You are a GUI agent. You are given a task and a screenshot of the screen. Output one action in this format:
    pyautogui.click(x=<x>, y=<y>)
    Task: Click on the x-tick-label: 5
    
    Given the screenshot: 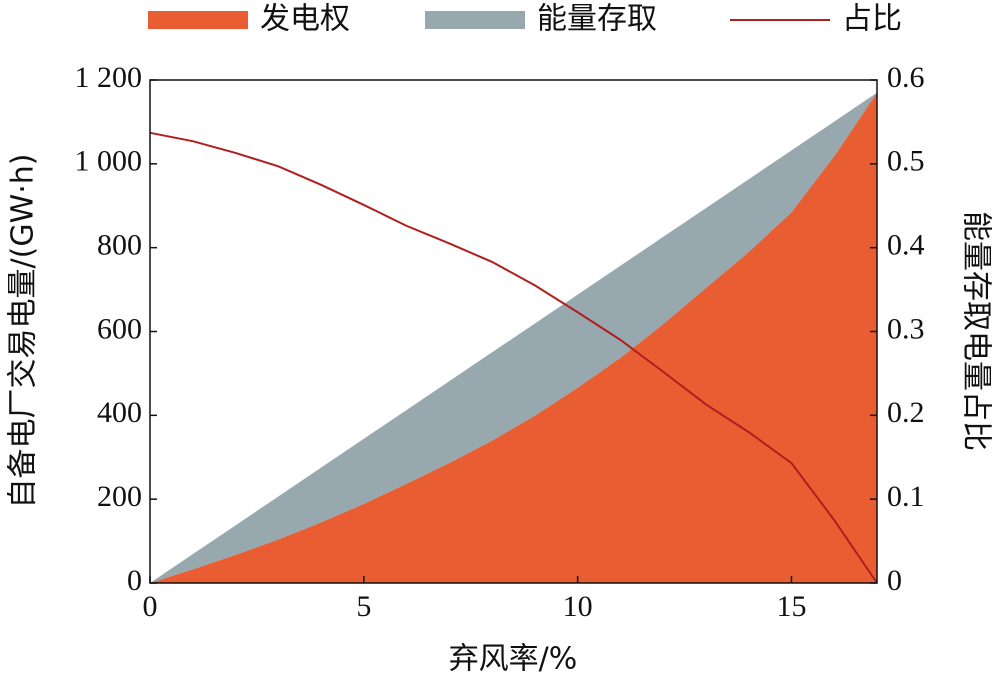 What is the action you would take?
    pyautogui.click(x=363, y=606)
    